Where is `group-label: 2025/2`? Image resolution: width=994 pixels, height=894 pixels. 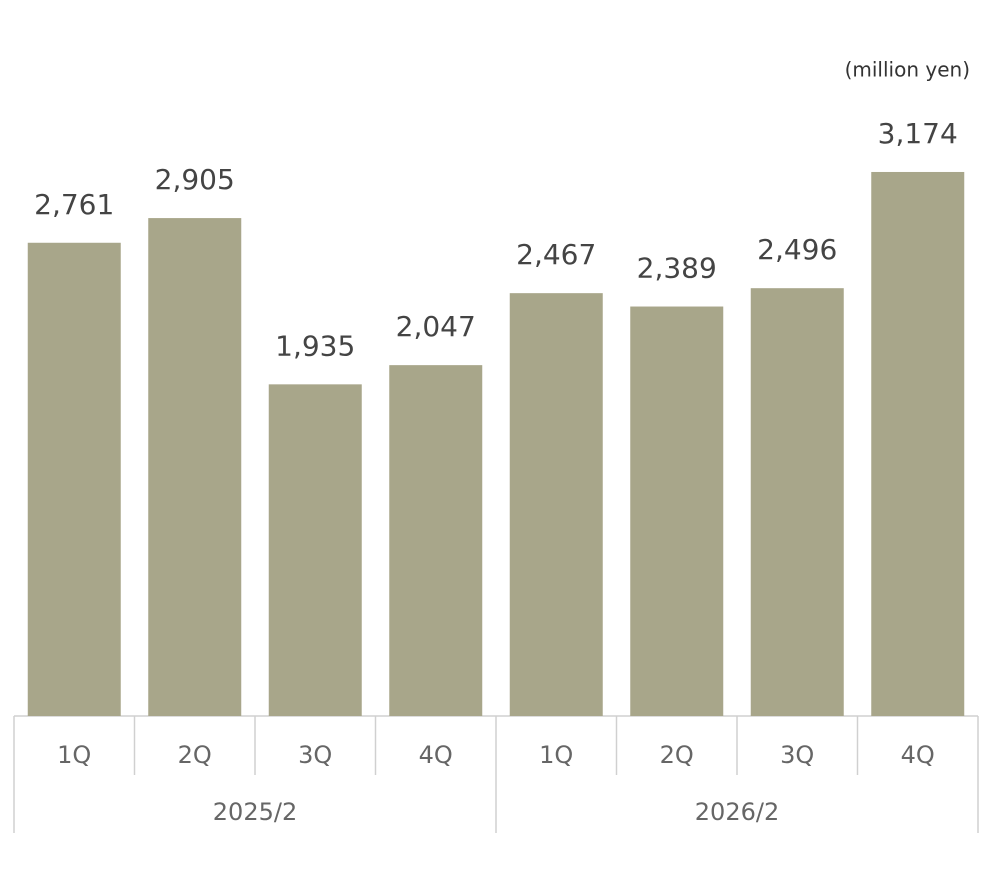 group-label: 2025/2 is located at coordinates (255, 812).